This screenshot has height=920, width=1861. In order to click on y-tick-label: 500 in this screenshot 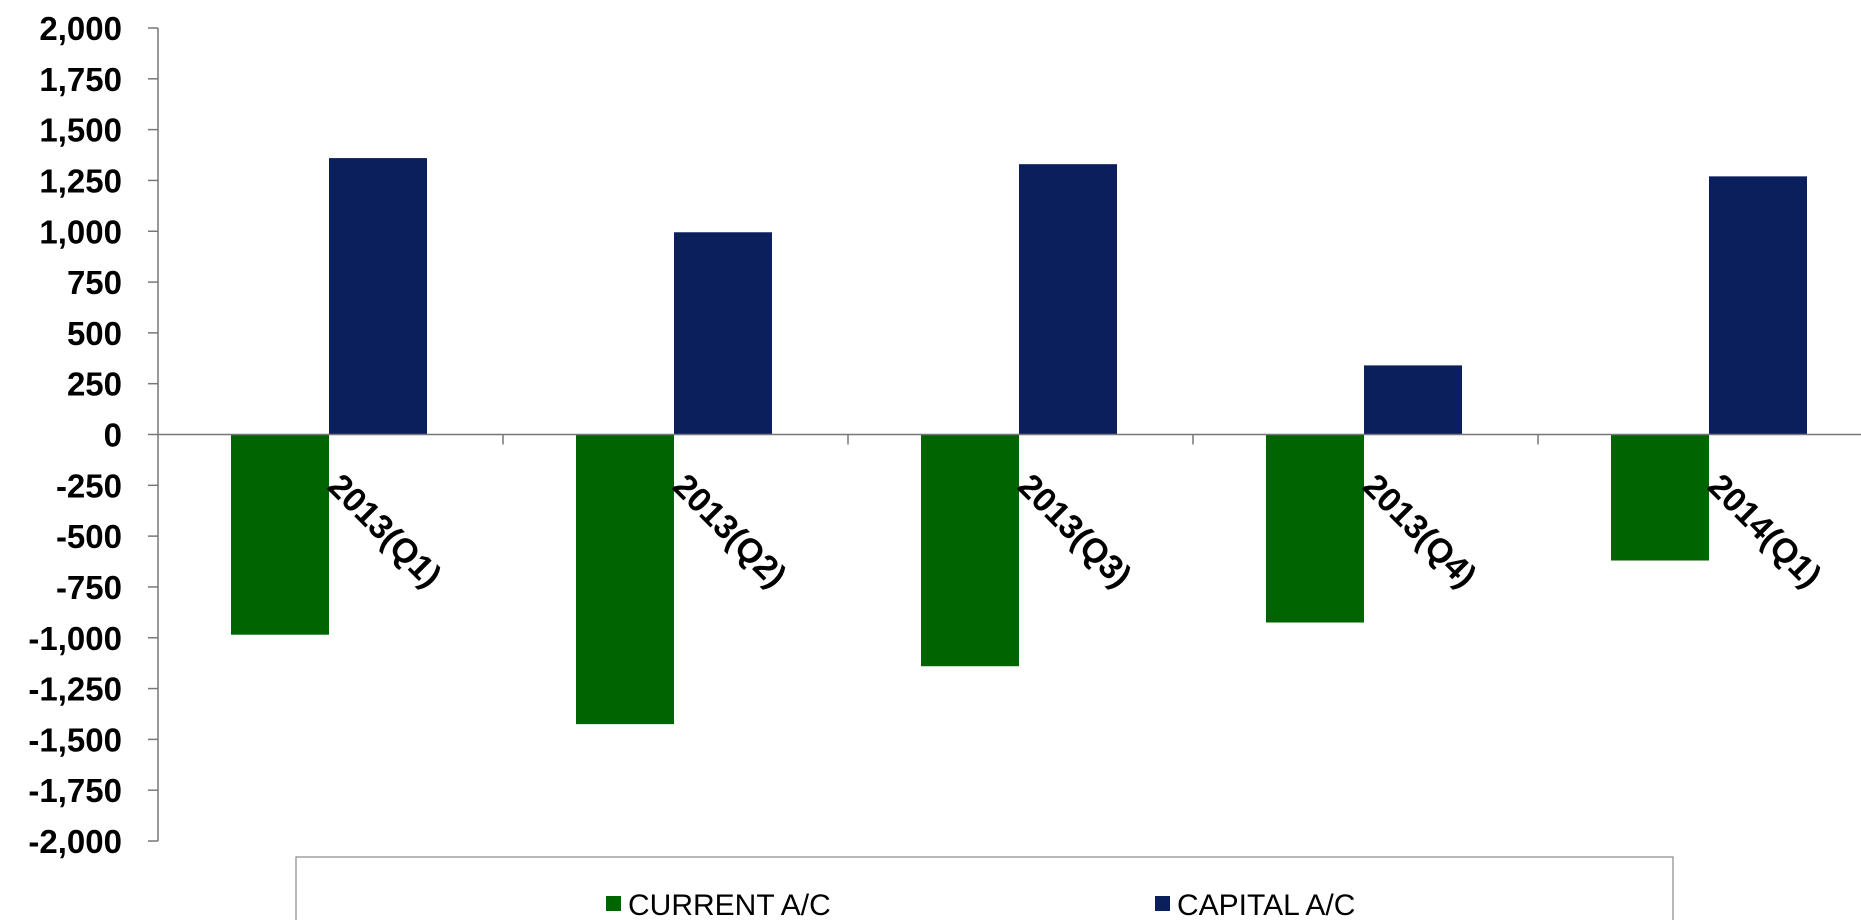, I will do `click(94, 333)`.